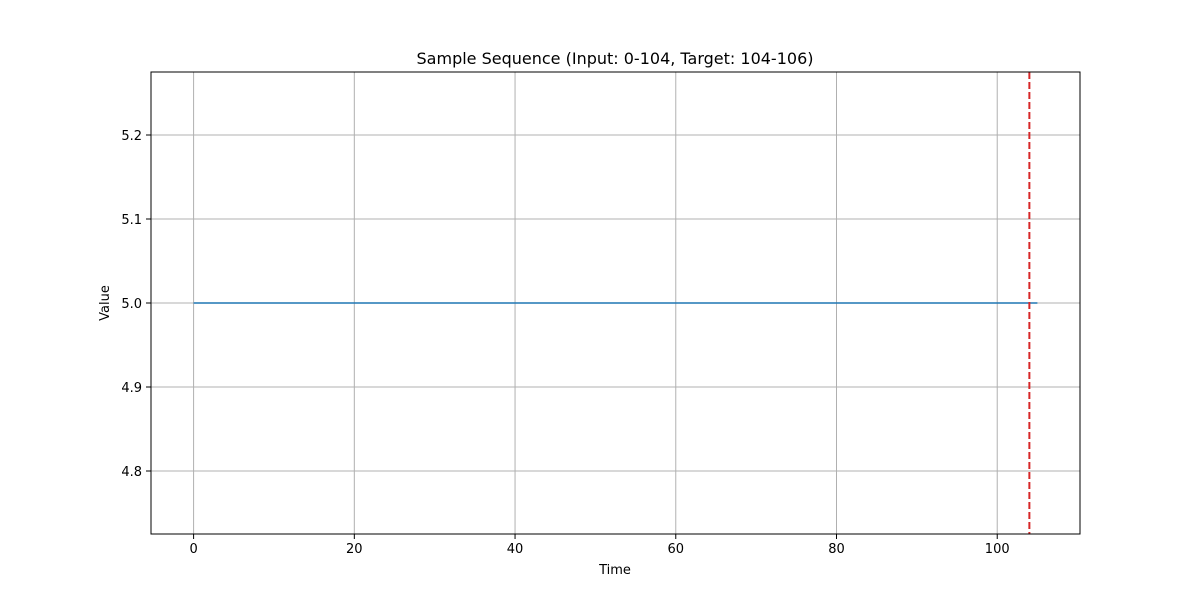 Image resolution: width=1200 pixels, height=600 pixels. What do you see at coordinates (131, 220) in the screenshot?
I see `y-tick-label: 5.1` at bounding box center [131, 220].